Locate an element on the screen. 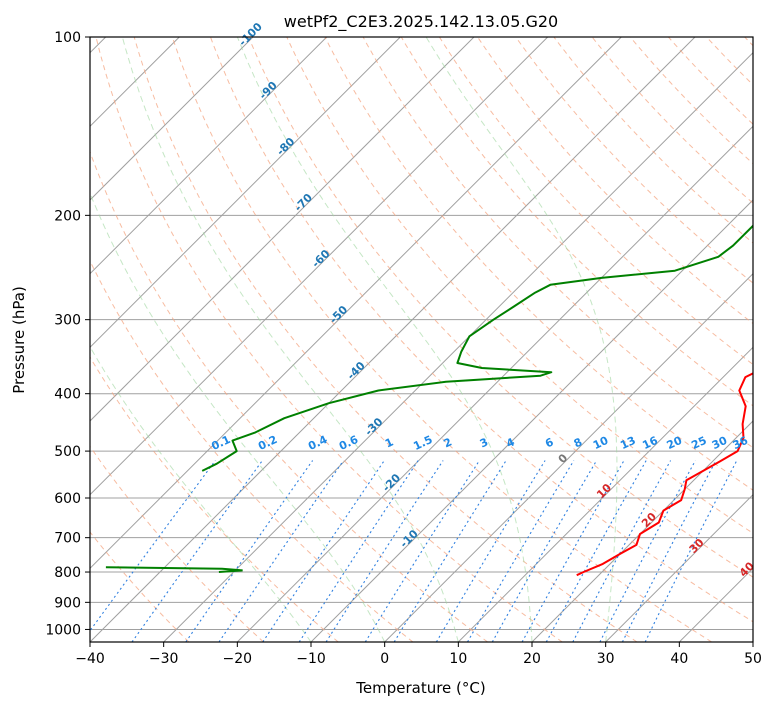 The height and width of the screenshot is (708, 775). isotherm-label: -70 is located at coordinates (303, 202).